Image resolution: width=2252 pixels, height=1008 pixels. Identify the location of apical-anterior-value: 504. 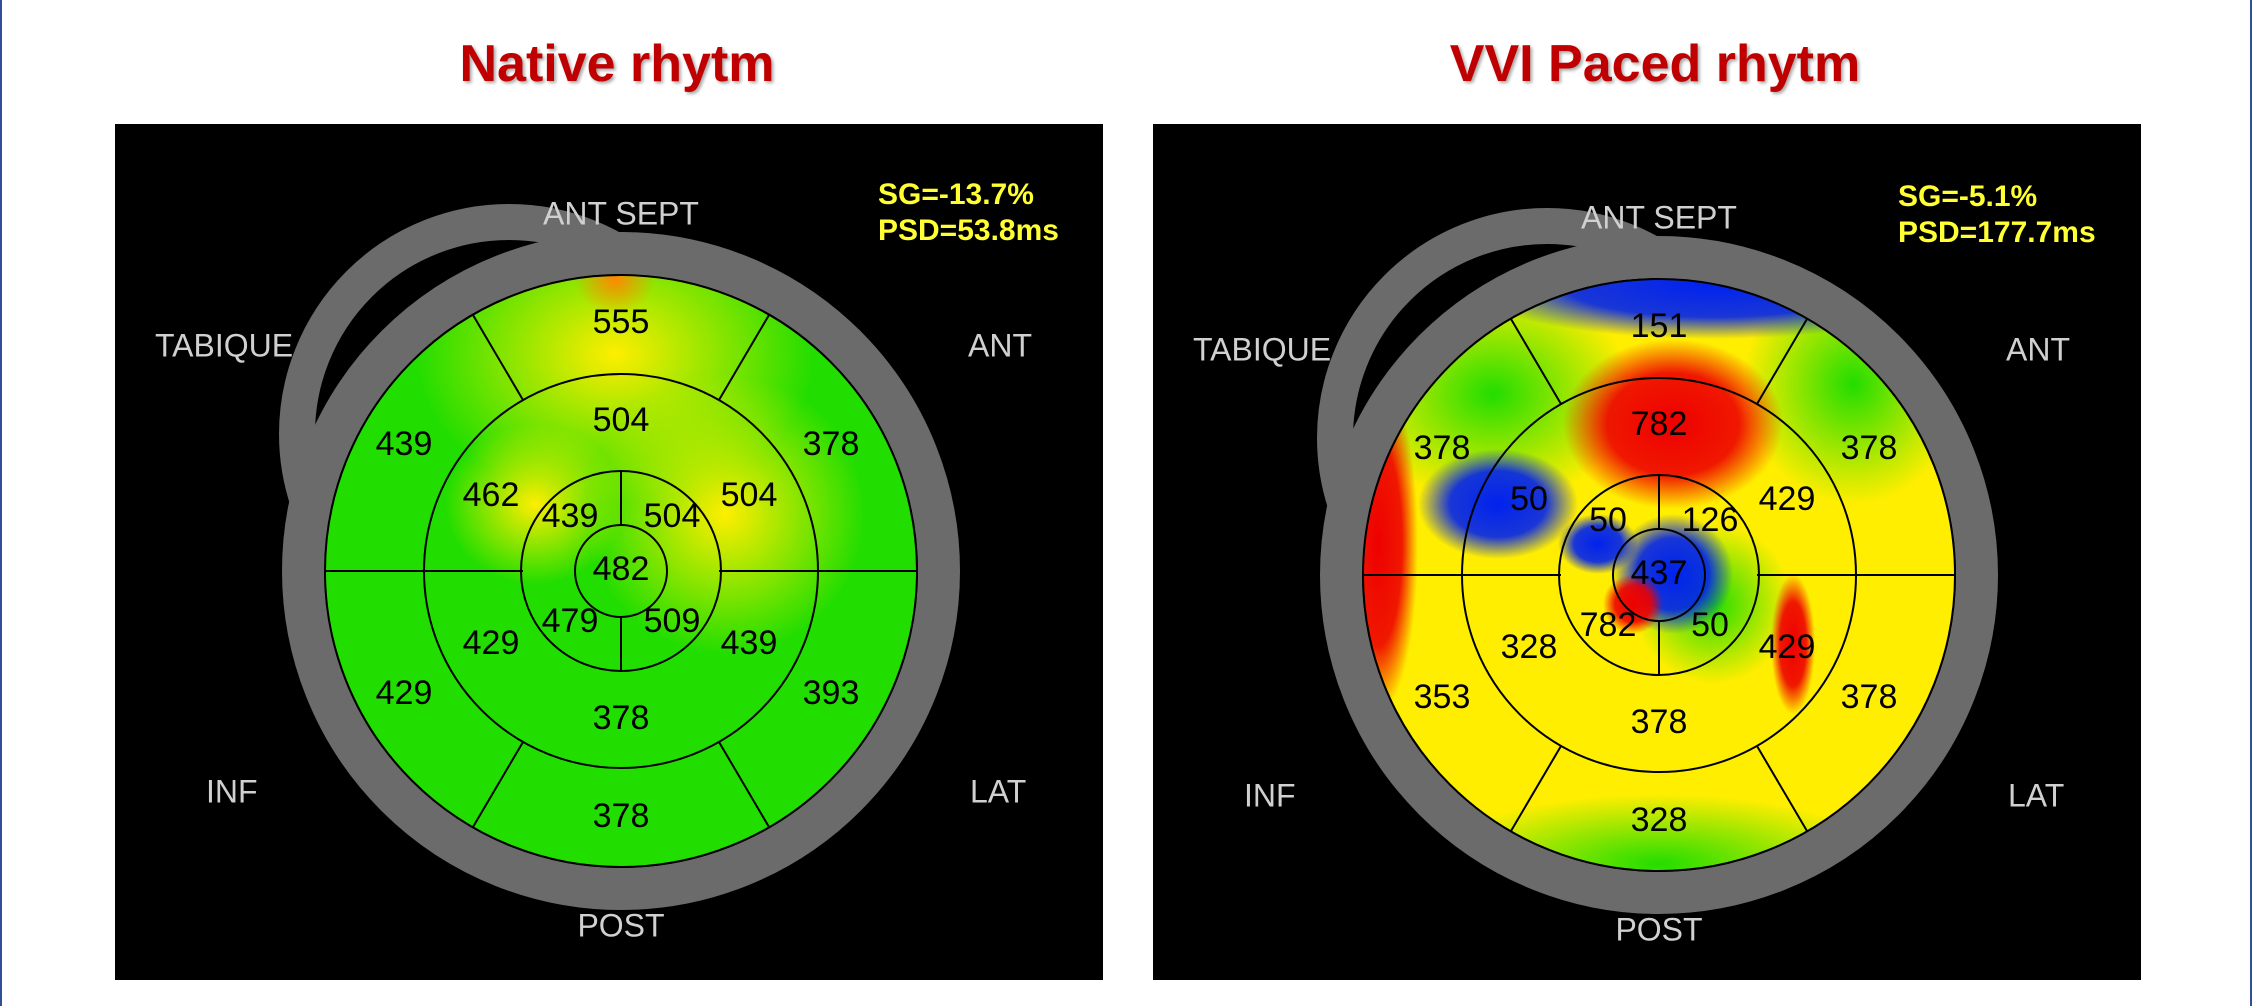
(672, 516).